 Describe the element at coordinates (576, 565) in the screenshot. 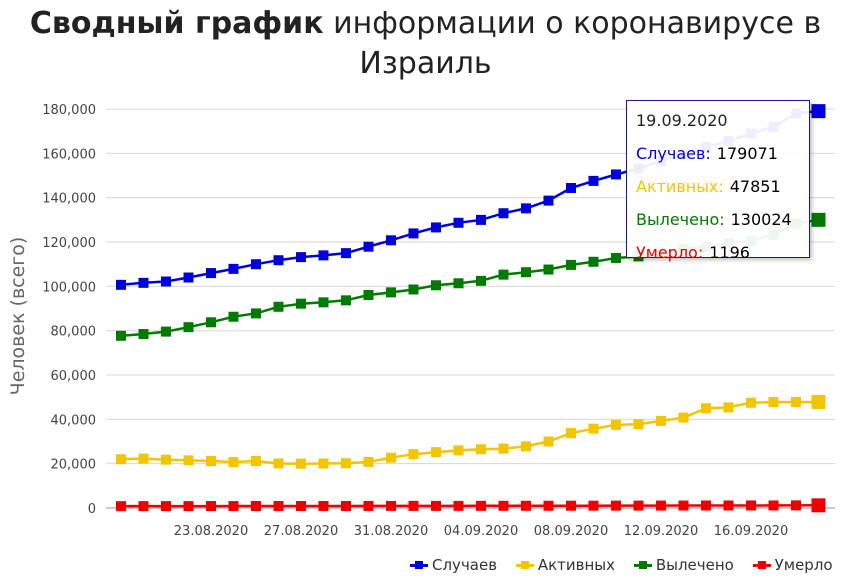

I see `legend-label-active: Активных` at that location.